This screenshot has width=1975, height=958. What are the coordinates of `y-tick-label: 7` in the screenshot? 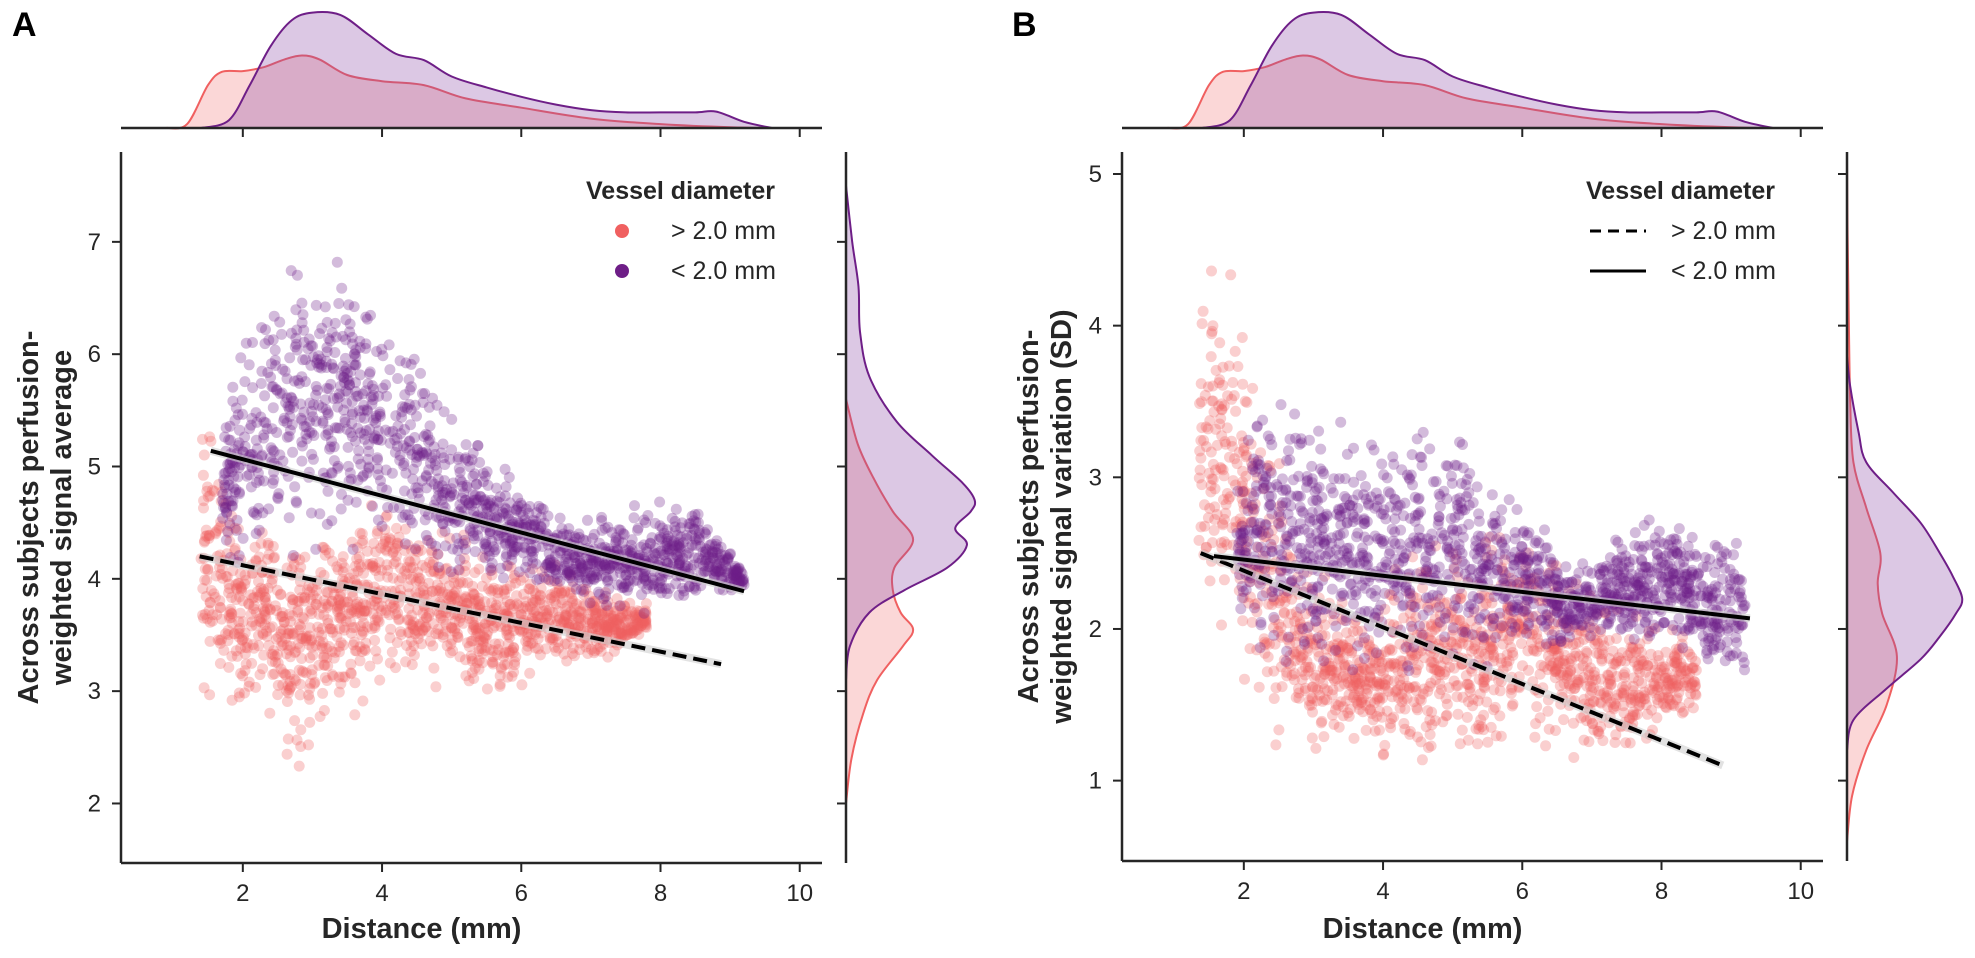 It's located at (94, 242).